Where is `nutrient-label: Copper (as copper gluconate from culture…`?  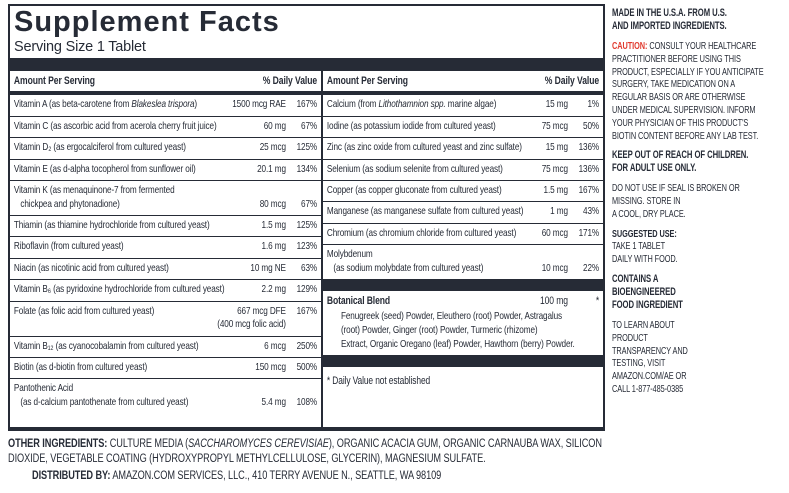
nutrient-label: Copper (as copper gluconate from culture… is located at coordinates (414, 189).